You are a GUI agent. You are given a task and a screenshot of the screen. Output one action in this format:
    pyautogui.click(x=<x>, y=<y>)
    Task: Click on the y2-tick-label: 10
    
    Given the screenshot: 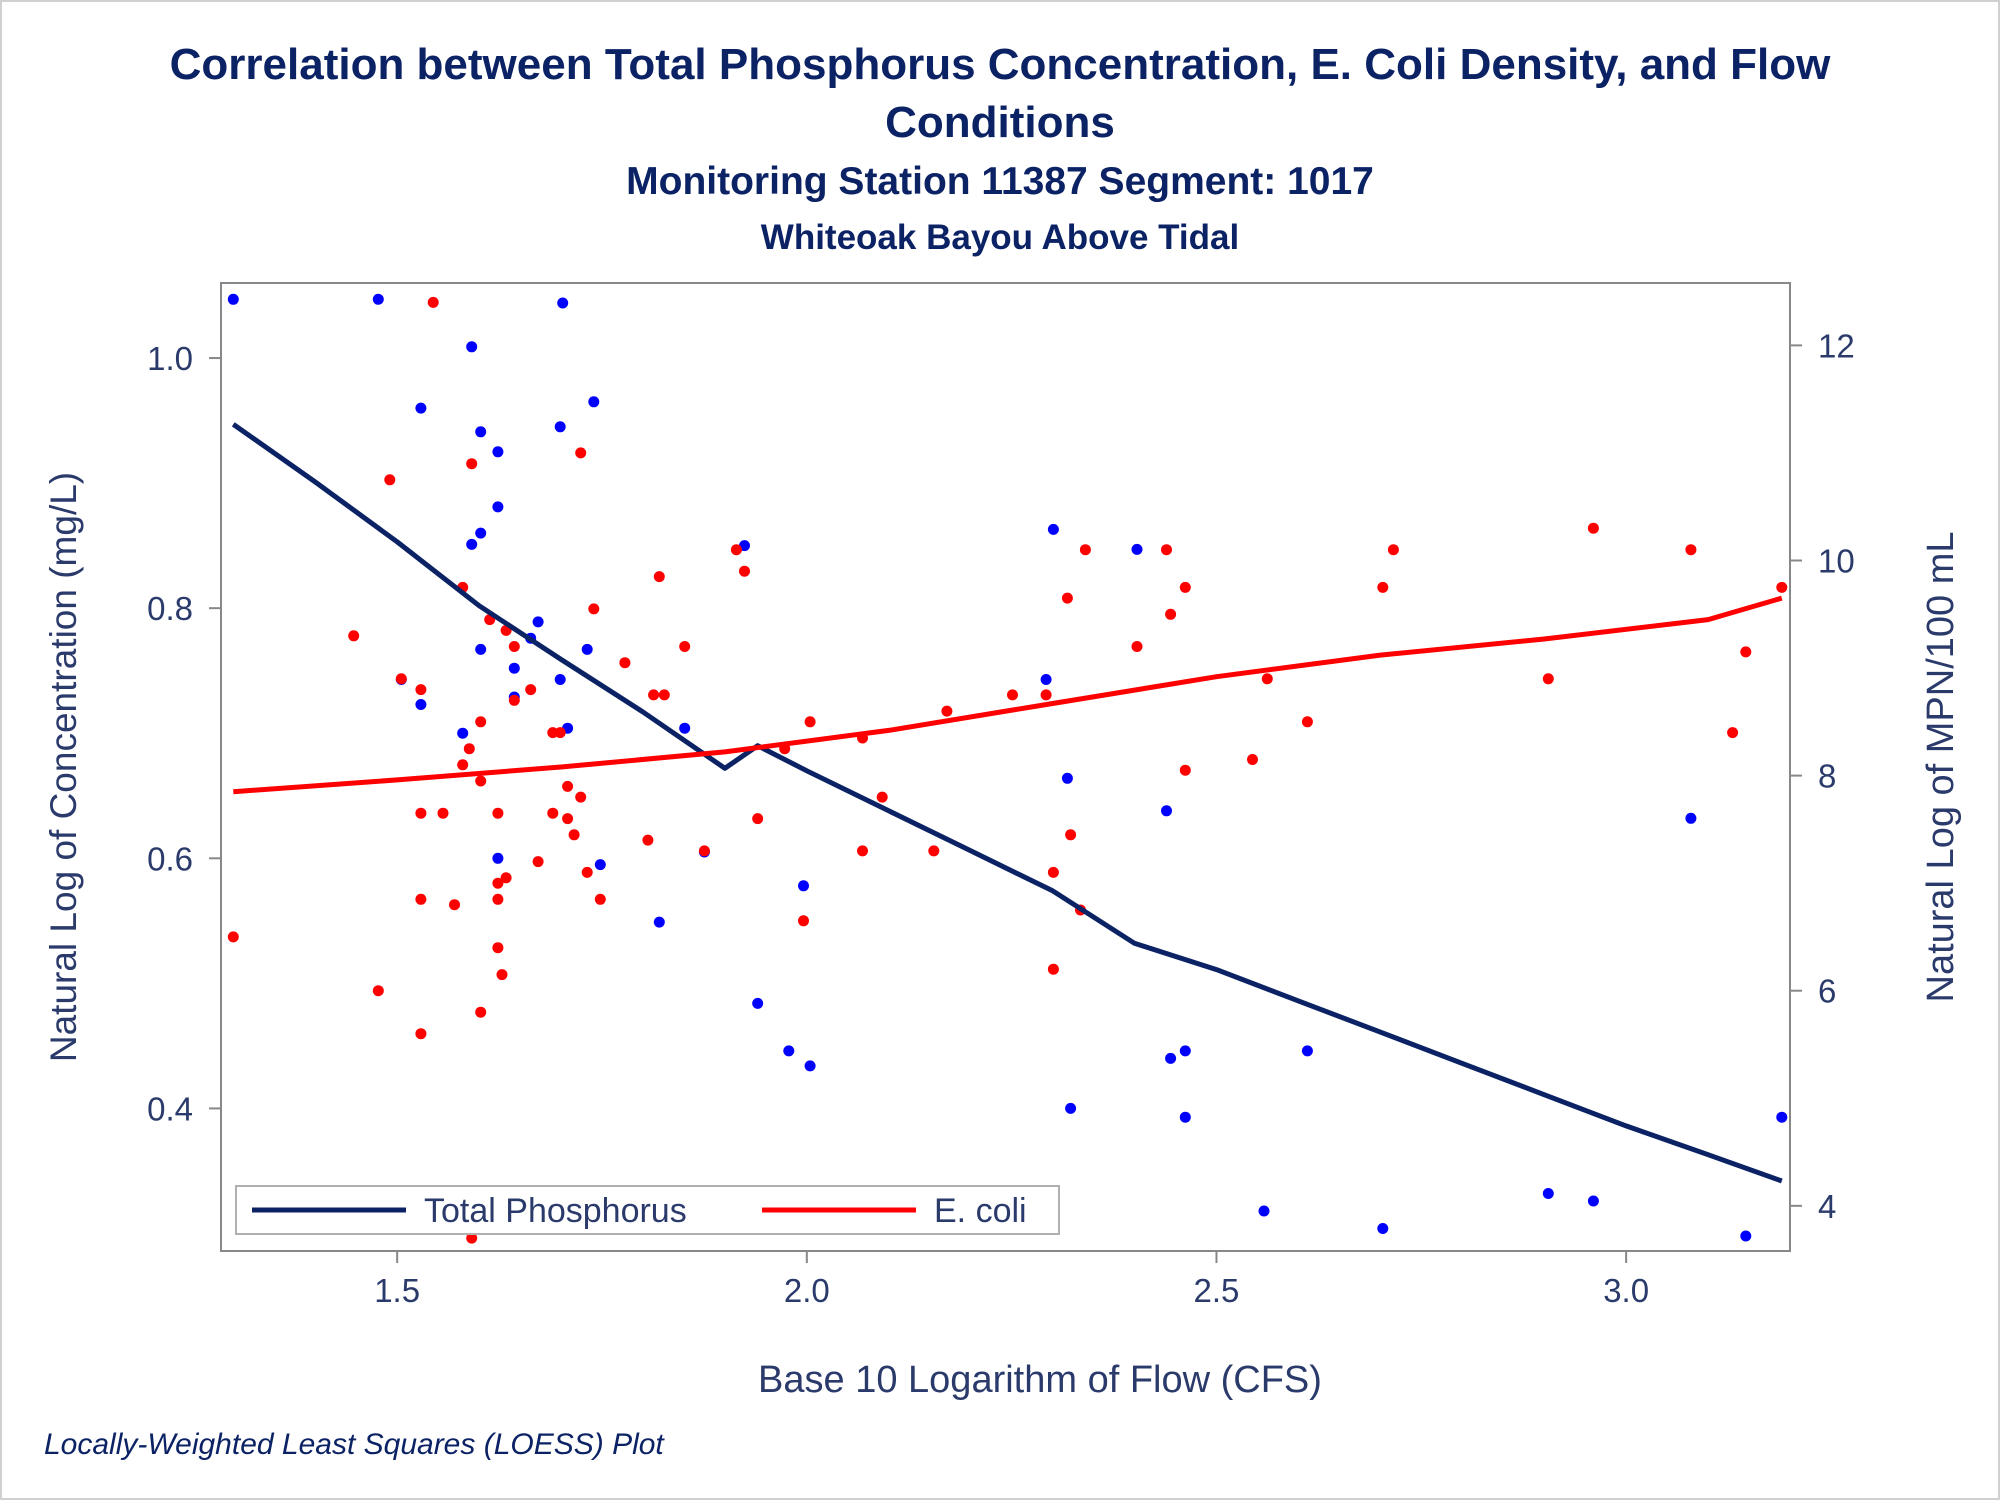 What is the action you would take?
    pyautogui.click(x=1836, y=560)
    